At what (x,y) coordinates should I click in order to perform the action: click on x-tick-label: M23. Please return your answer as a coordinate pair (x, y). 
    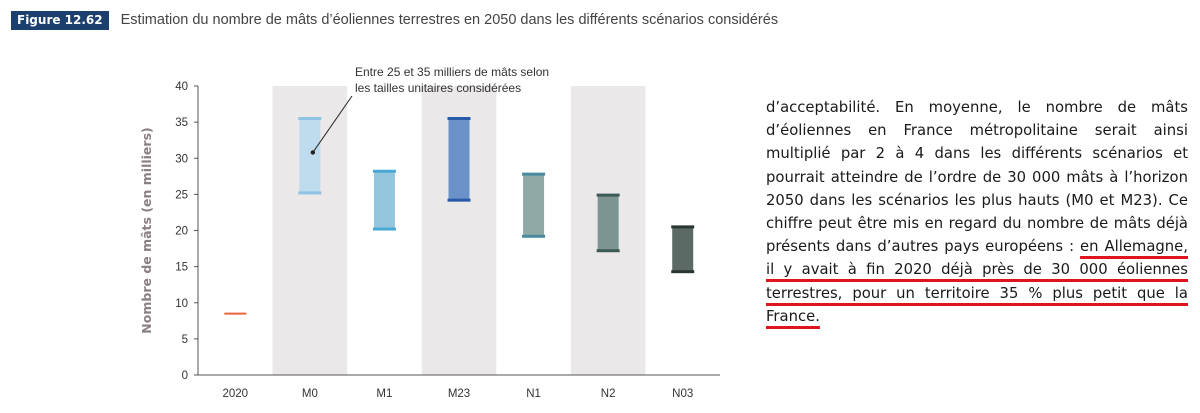
    Looking at the image, I should click on (459, 394).